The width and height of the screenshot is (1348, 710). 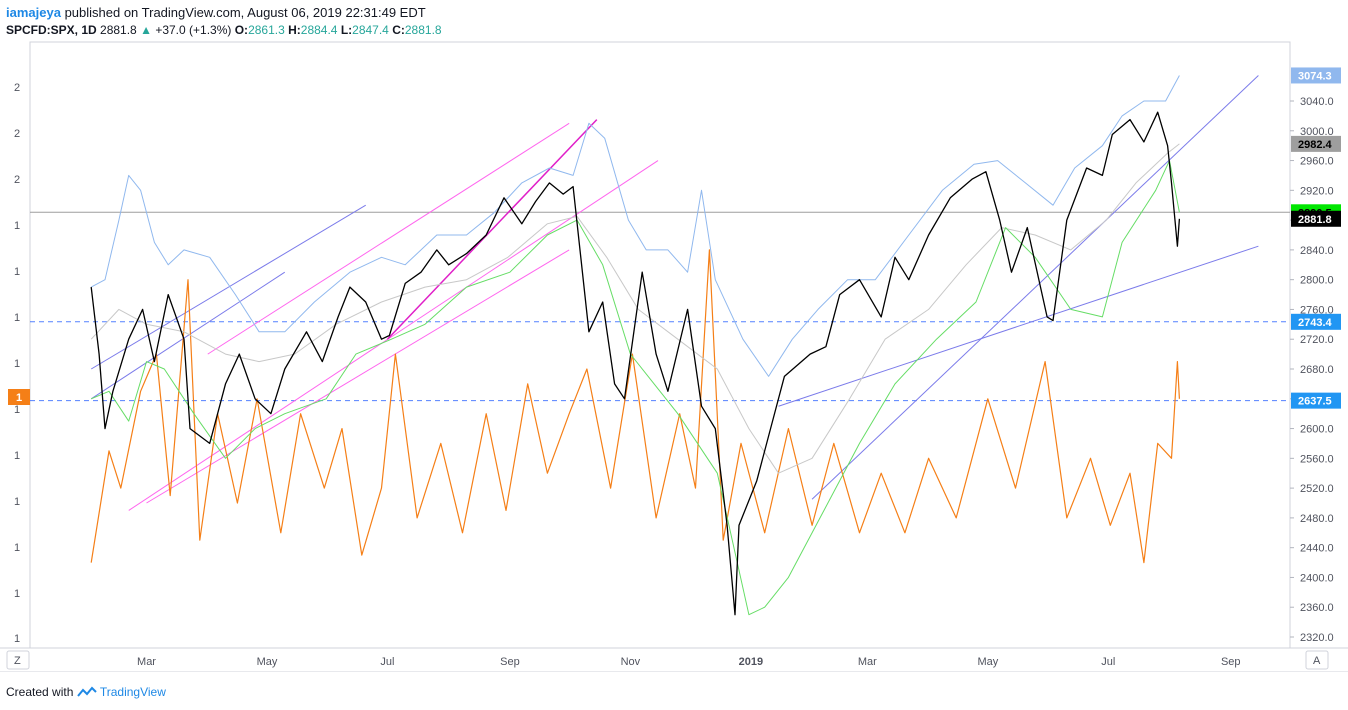 I want to click on zoom-button-label: Z, so click(x=17, y=661).